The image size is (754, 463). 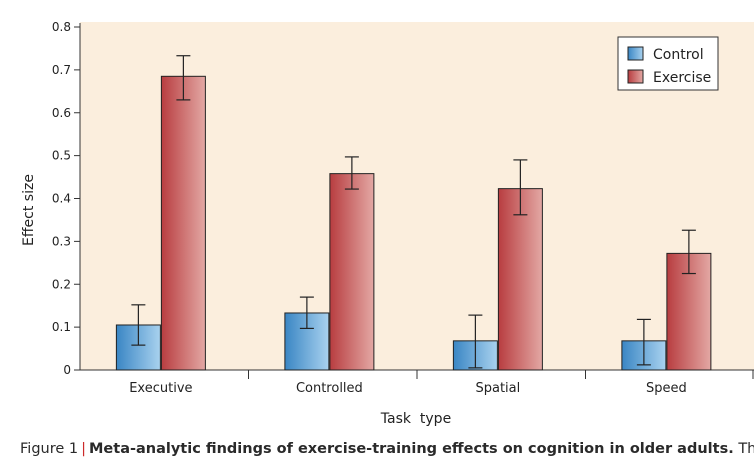 I want to click on x-tick-label: Spatial, so click(x=497, y=388).